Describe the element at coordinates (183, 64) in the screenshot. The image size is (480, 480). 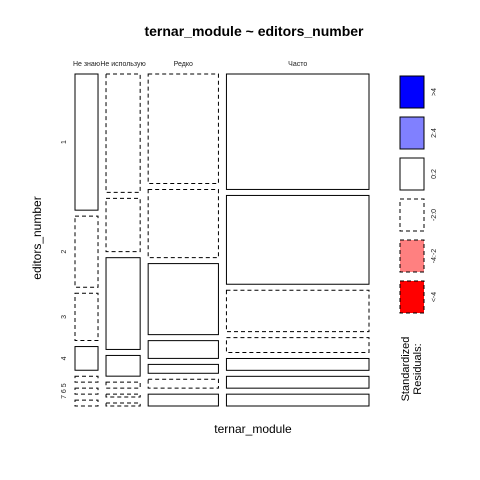
I see `column-label: Редко` at that location.